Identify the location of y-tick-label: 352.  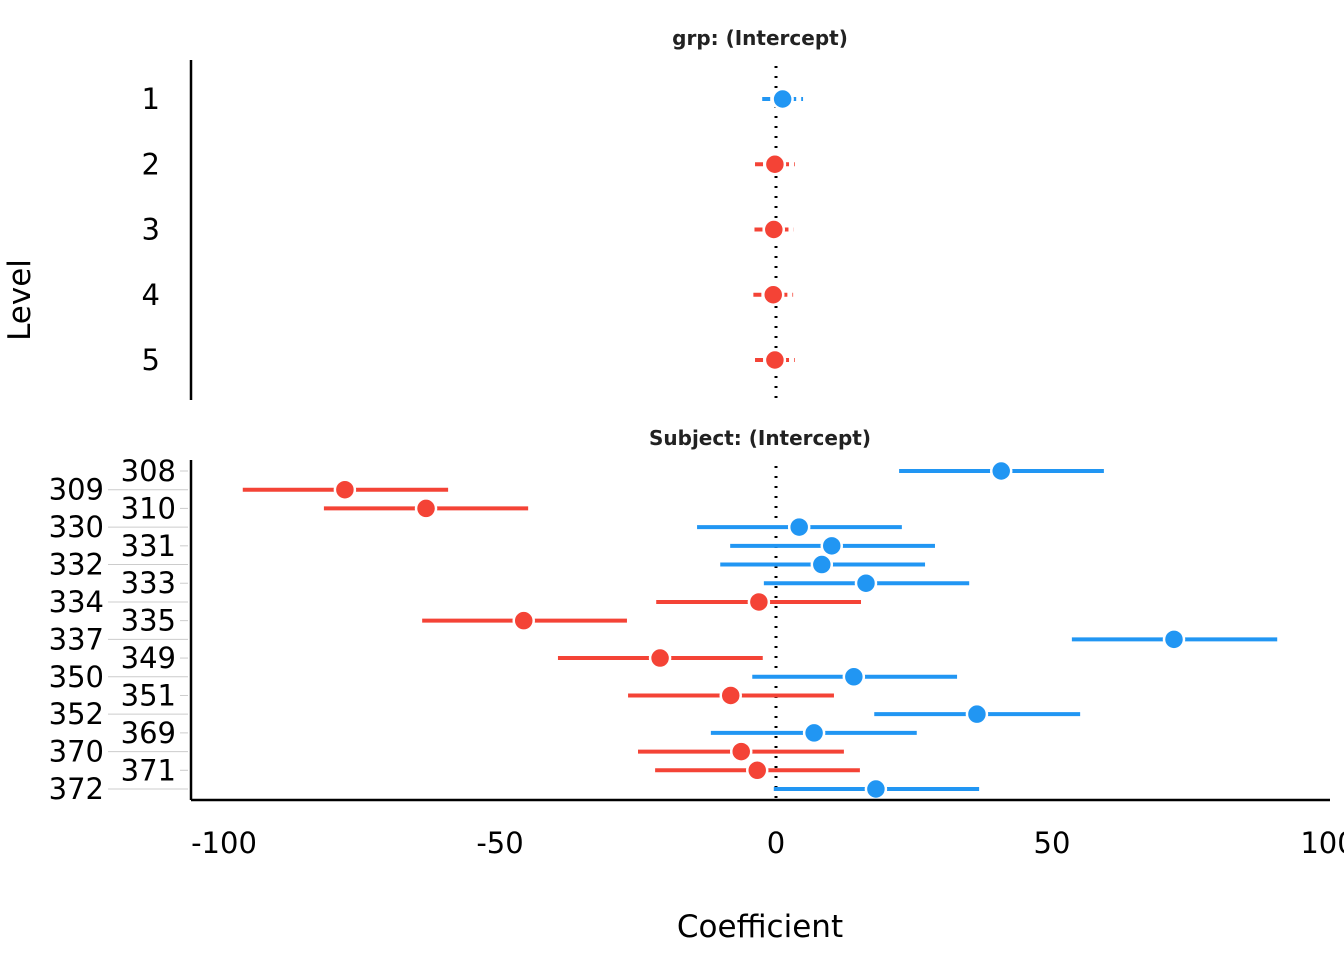
(76, 714).